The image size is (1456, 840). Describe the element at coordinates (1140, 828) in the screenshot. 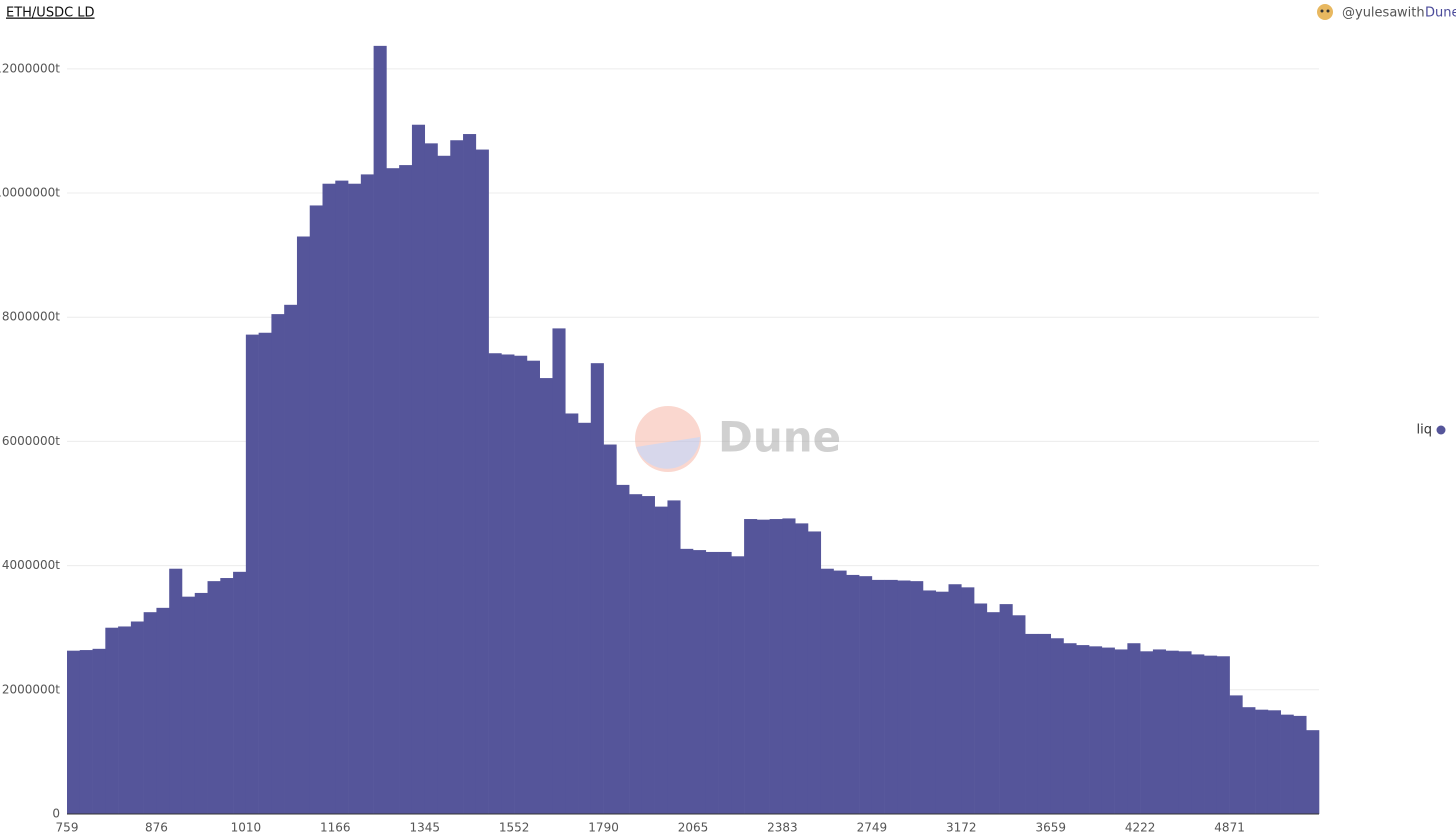

I see `x-tick-label: 4222` at that location.